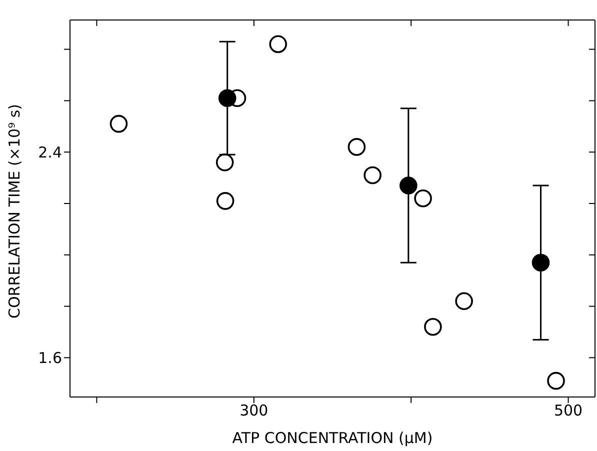 Image resolution: width=597 pixels, height=451 pixels. Describe the element at coordinates (568, 411) in the screenshot. I see `x-tick-label: 500` at that location.